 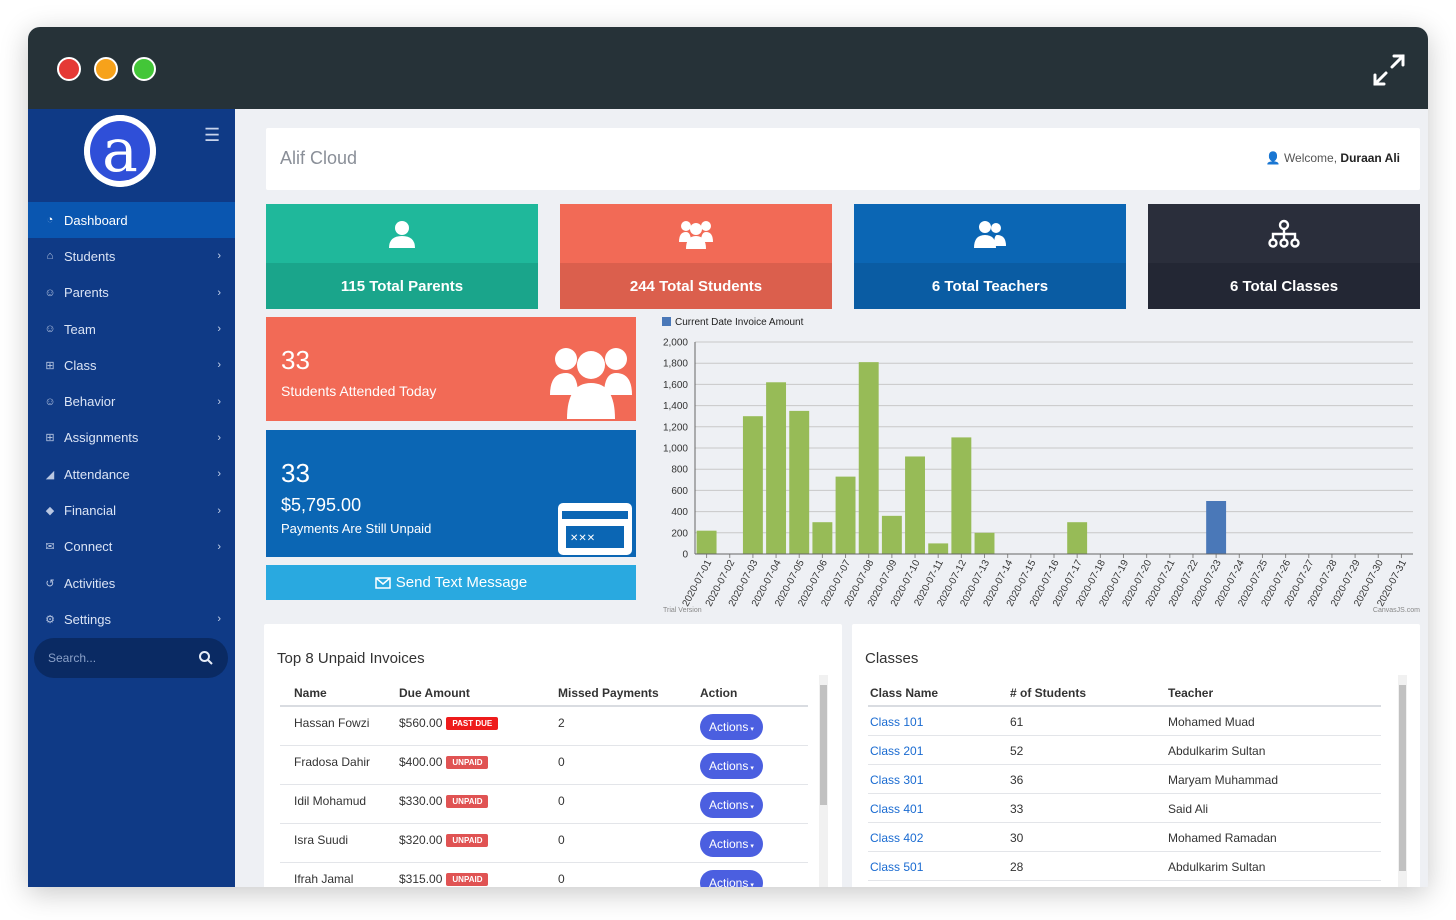 I want to click on table-row: Class 201 52 Abdulkarim Sultan, so click(x=1124, y=750).